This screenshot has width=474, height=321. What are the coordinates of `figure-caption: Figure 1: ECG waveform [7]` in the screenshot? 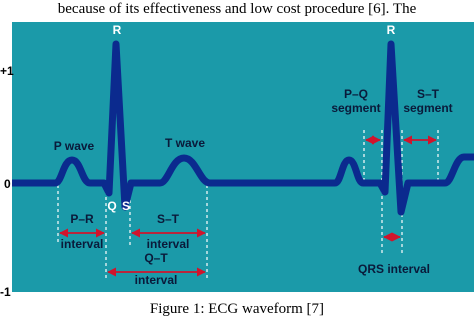 It's located at (237, 309).